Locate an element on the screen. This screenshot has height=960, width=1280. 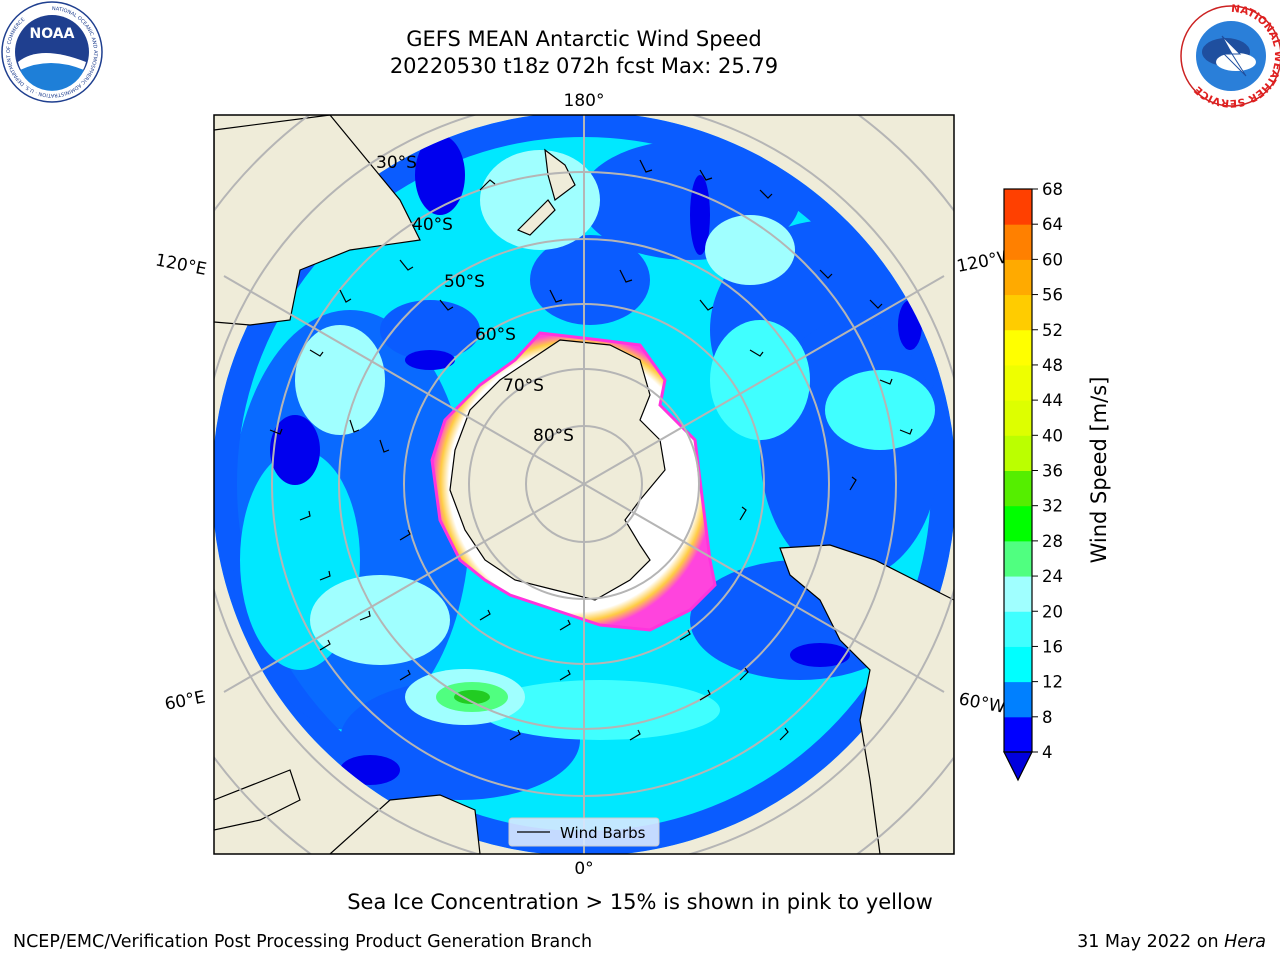
legend-label: Wind Barbs is located at coordinates (603, 833).